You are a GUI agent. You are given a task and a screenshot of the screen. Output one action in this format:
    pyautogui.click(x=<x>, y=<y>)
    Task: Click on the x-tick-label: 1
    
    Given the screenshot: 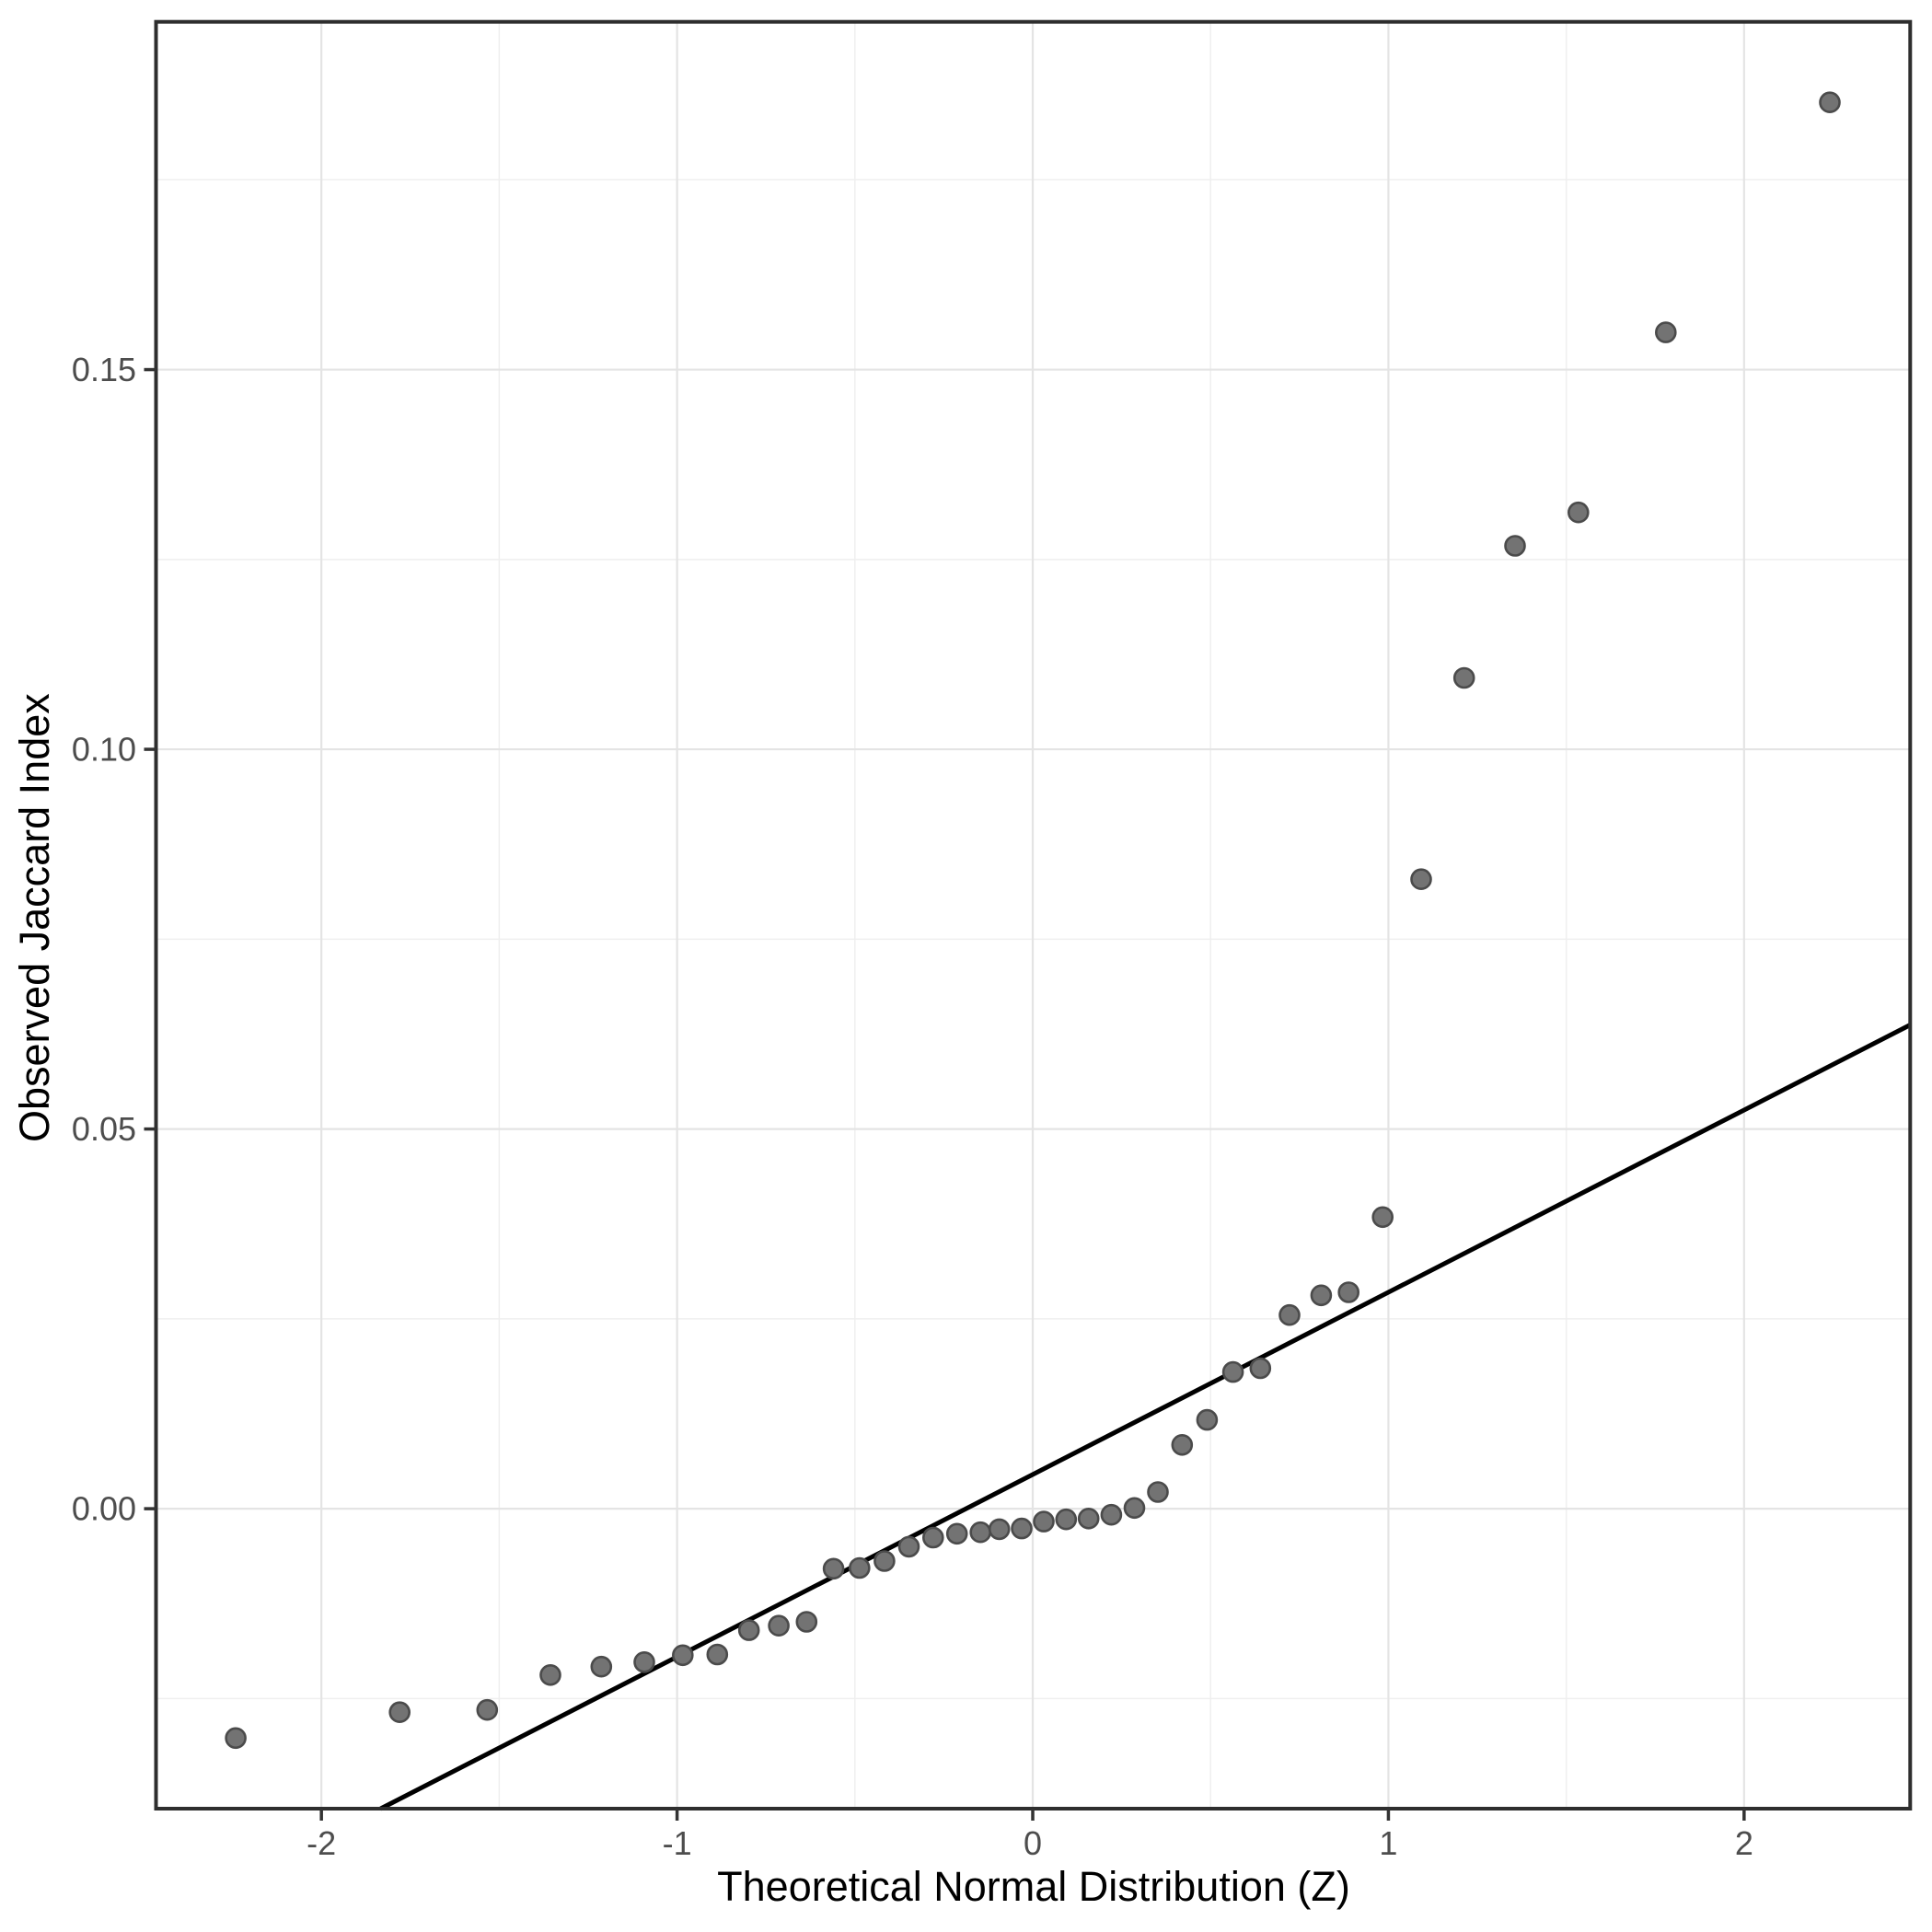 What is the action you would take?
    pyautogui.click(x=1388, y=1843)
    